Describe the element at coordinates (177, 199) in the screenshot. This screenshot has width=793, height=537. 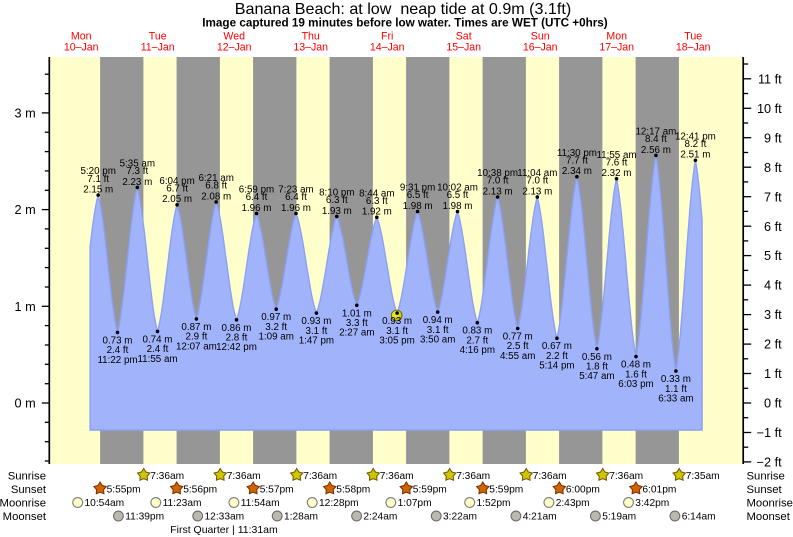
I see `svg-text: 2.05 m` at that location.